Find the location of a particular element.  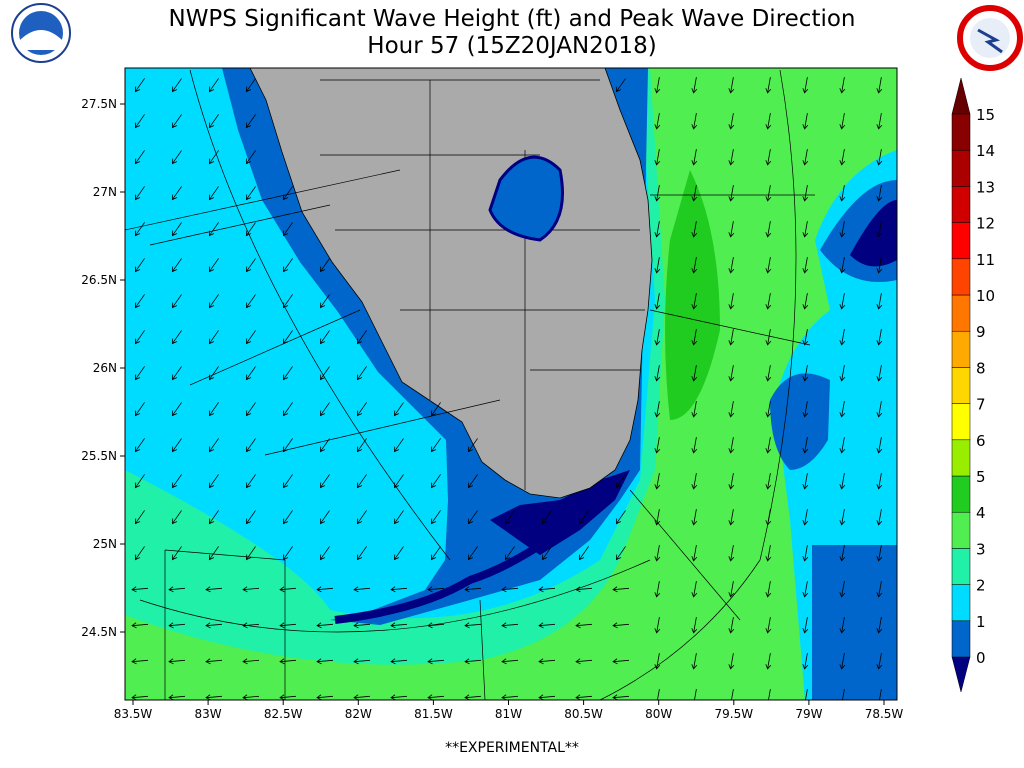

lon-label: 80.5W is located at coordinates (583, 714).